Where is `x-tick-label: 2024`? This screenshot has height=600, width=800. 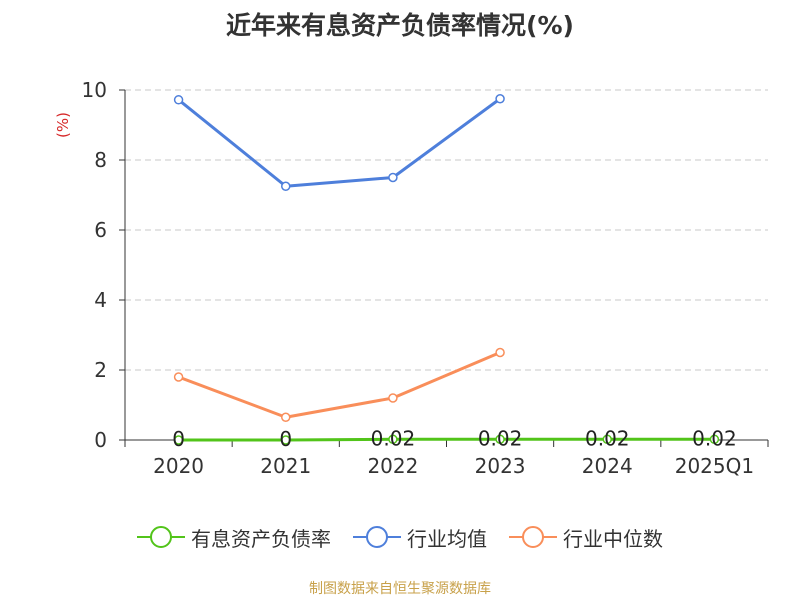
x-tick-label: 2024 is located at coordinates (607, 466).